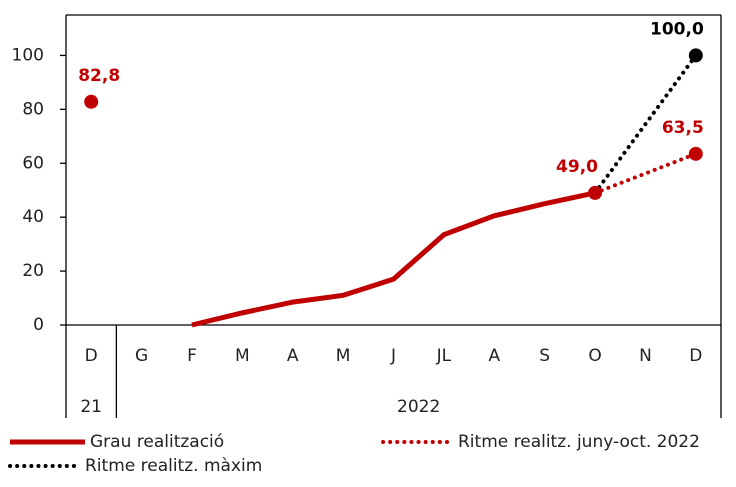 Image resolution: width=736 pixels, height=487 pixels. Describe the element at coordinates (444, 356) in the screenshot. I see `x-tick-label: JL` at that location.